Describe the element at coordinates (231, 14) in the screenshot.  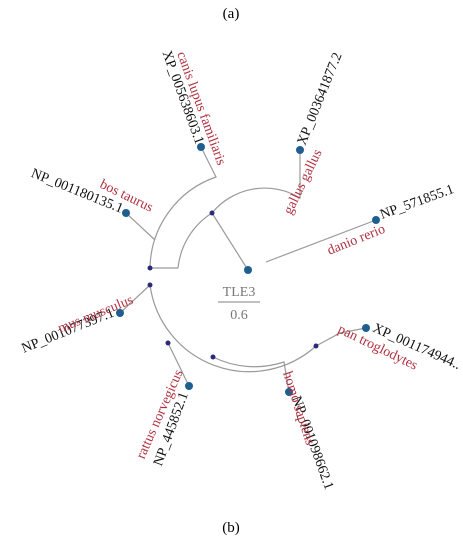
I see `panel-label: (a)` at that location.